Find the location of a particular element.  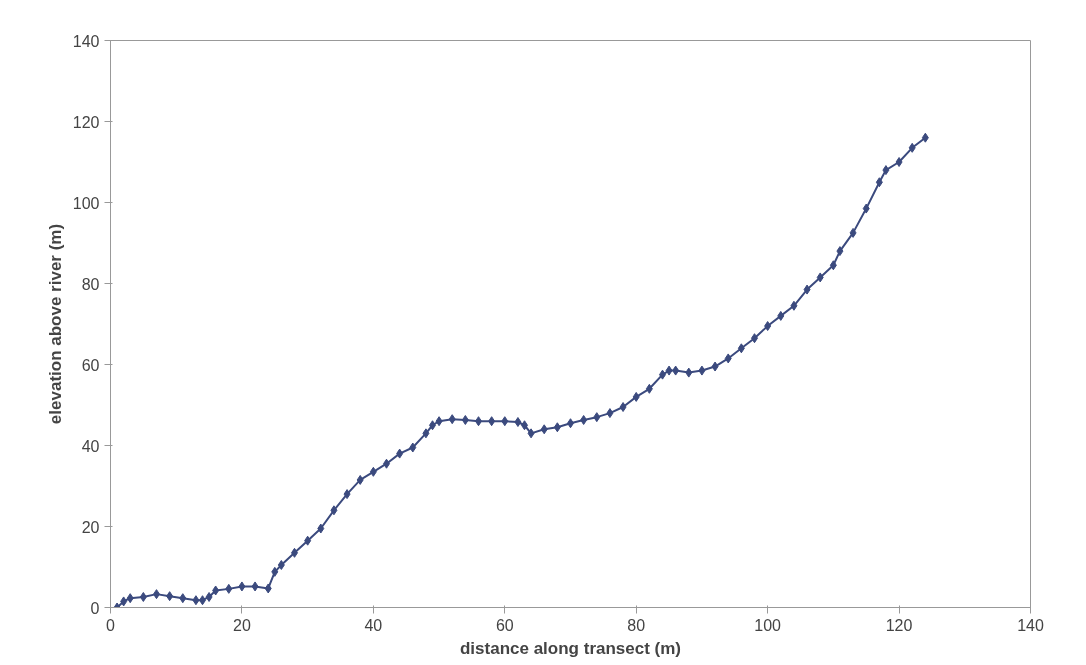

y-tick-label: 40 is located at coordinates (90, 446).